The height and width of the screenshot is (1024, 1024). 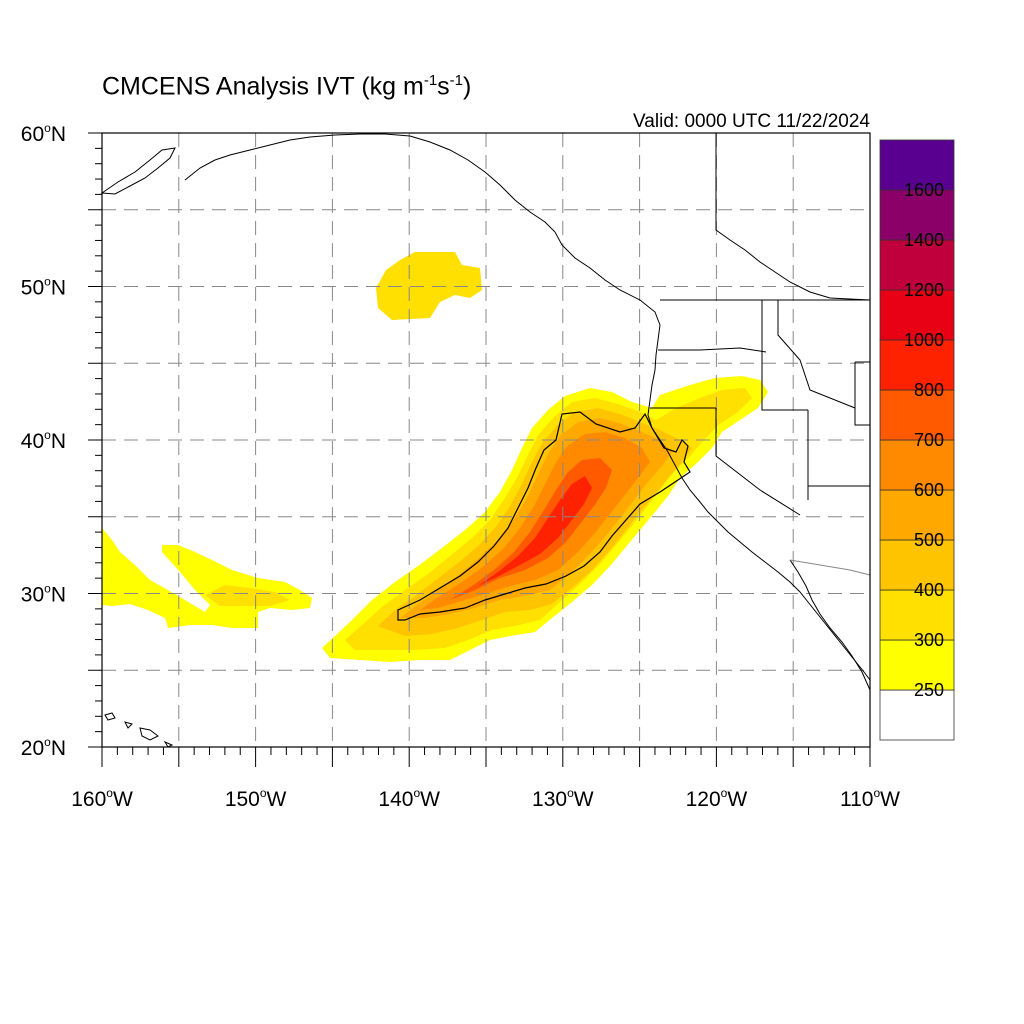 I want to click on coast-alaska, so click(x=138, y=171).